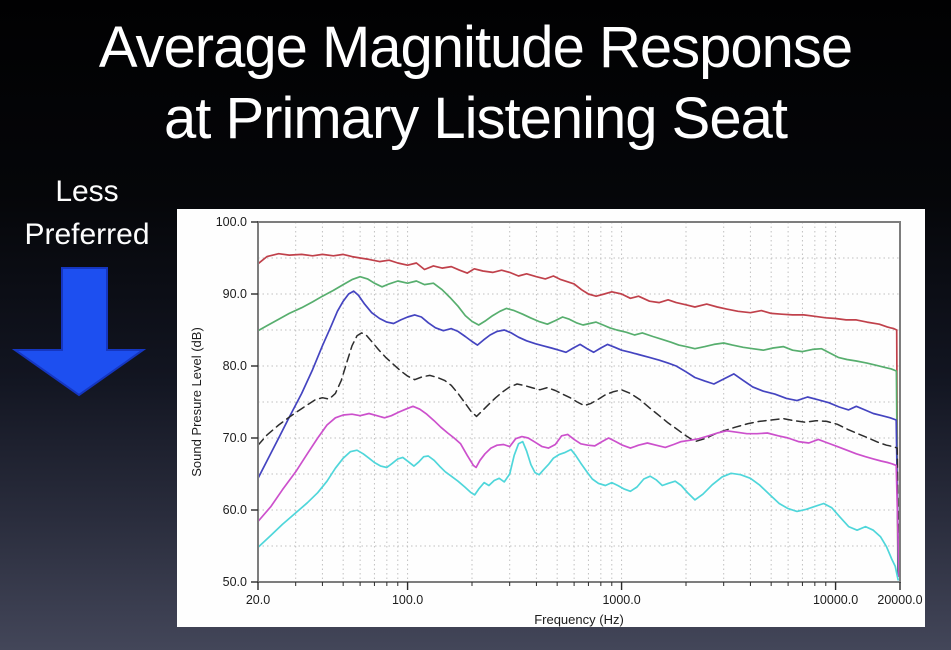 Image resolution: width=951 pixels, height=650 pixels. I want to click on series-cyan-line, so click(578, 510).